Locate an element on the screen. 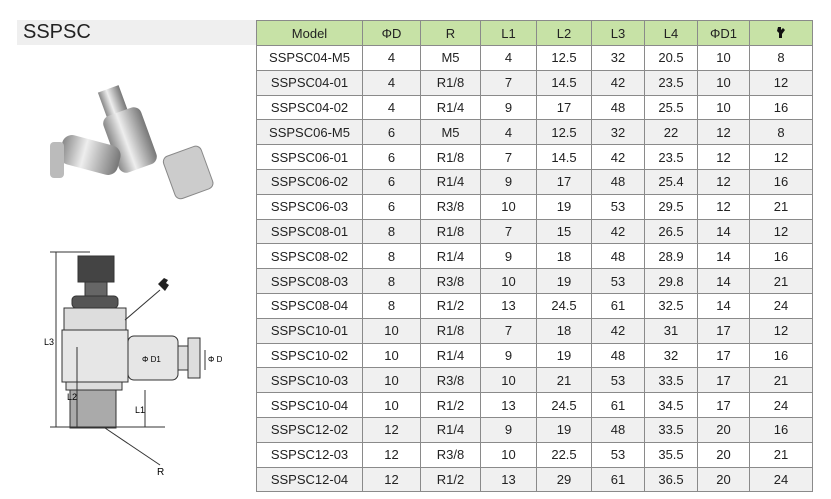 The height and width of the screenshot is (499, 831). table-cell: 29.8 is located at coordinates (671, 281).